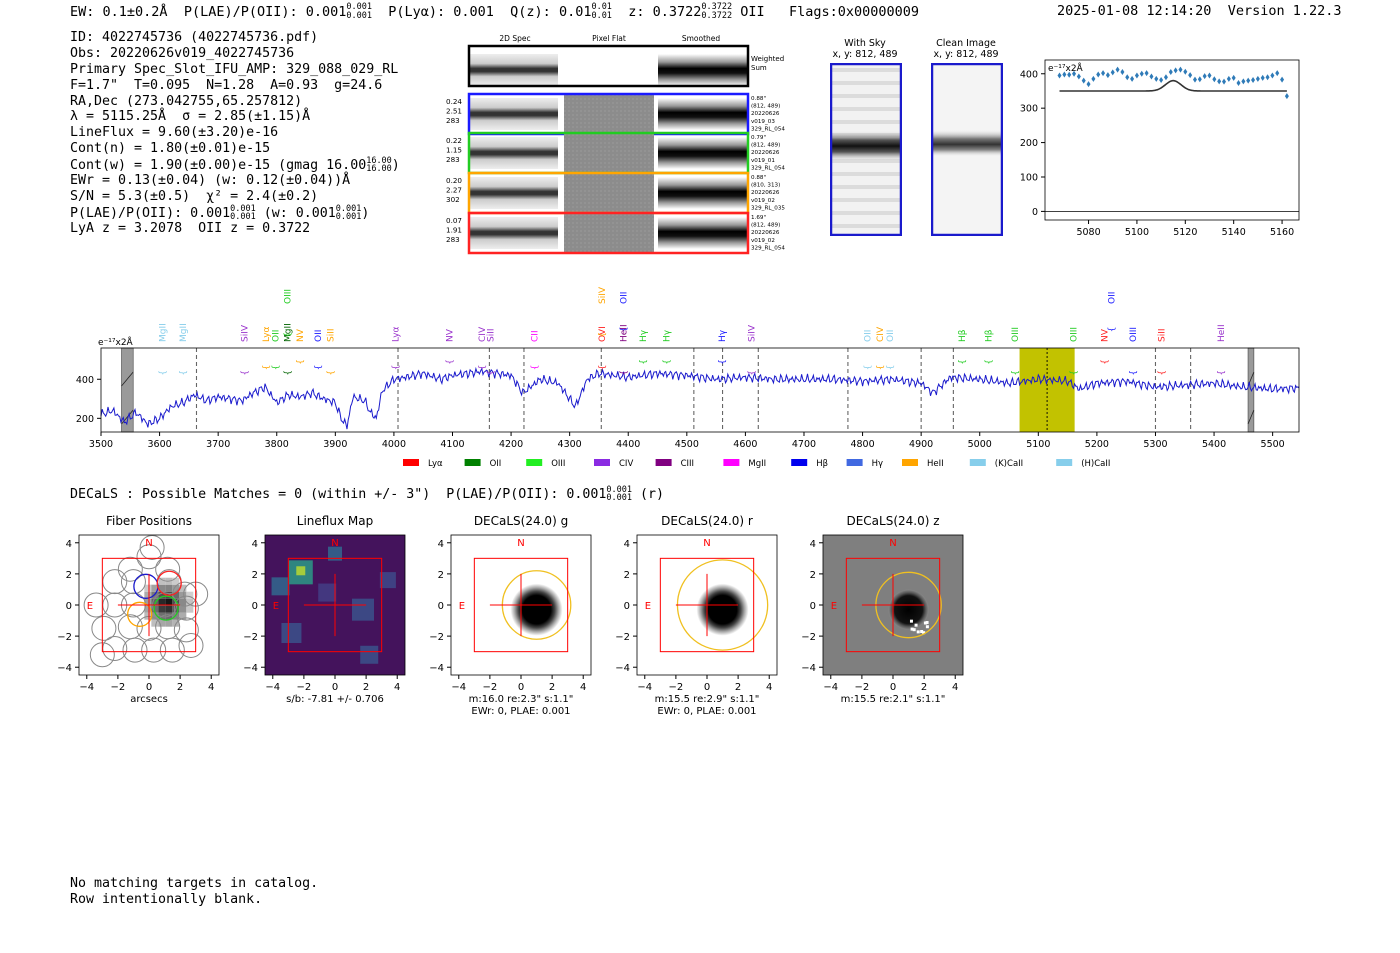  I want to click on search-box, so click(149, 605).